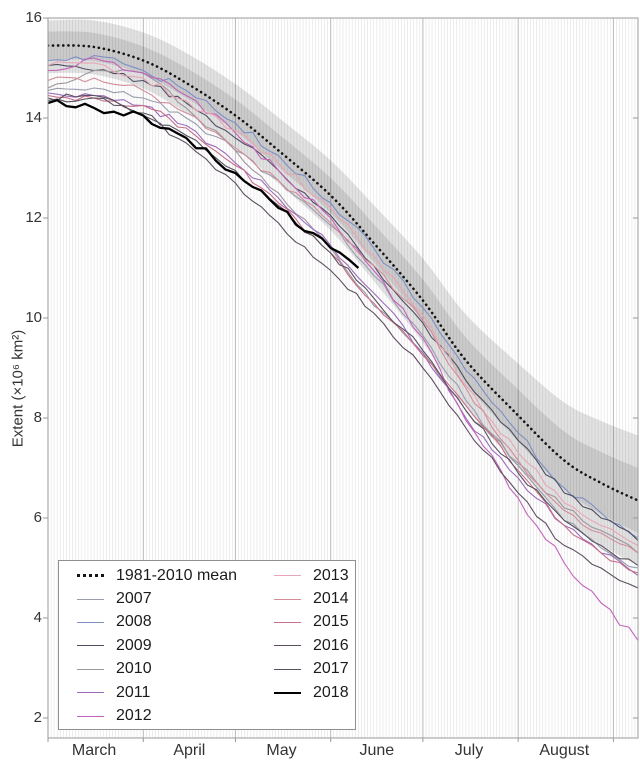  What do you see at coordinates (564, 750) in the screenshot?
I see `x-month-label-august: August` at bounding box center [564, 750].